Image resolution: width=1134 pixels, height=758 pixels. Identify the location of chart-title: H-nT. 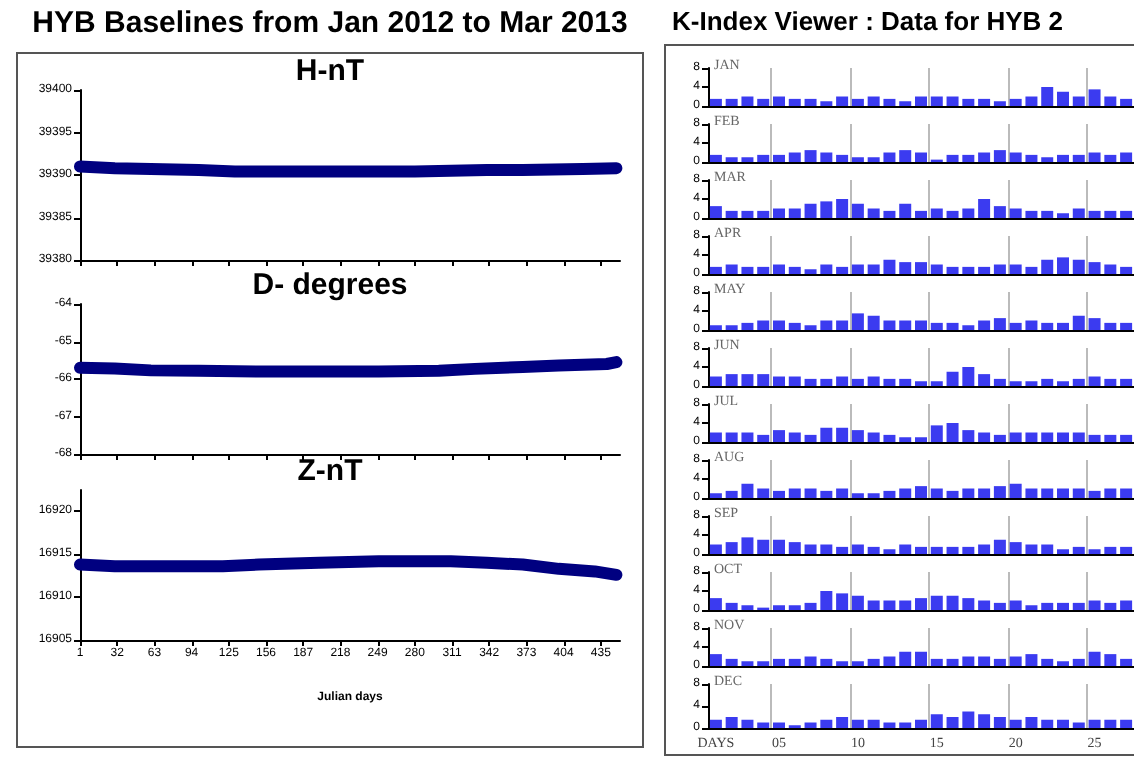
(330, 71).